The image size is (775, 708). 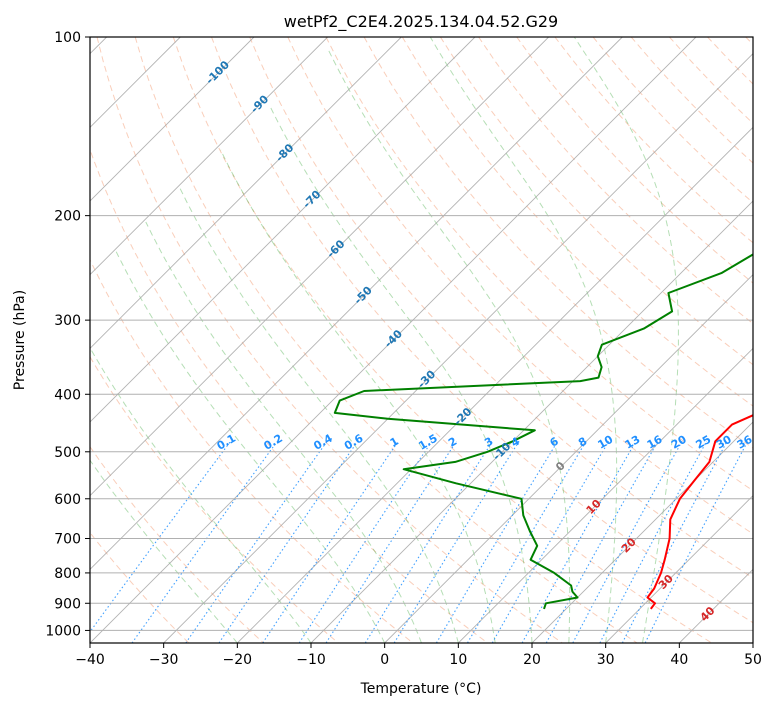 I want to click on x-tick-label: −40, so click(x=90, y=660).